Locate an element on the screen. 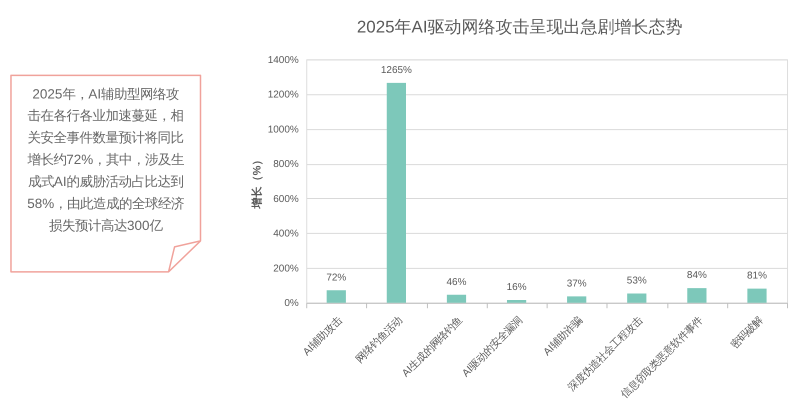 The image size is (799, 412). data-label: 1265% is located at coordinates (396, 70).